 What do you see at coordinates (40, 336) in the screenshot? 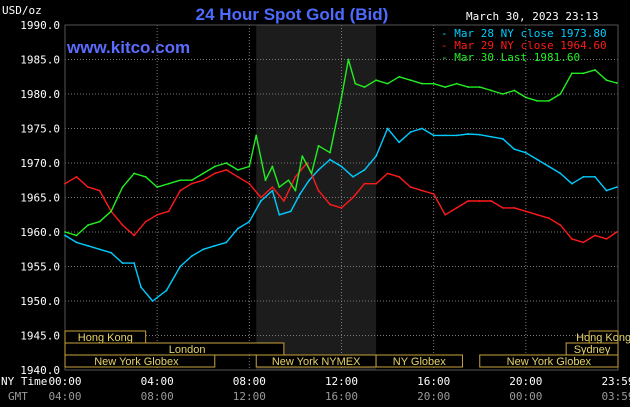
I see `y-tick-label: 1945.0` at bounding box center [40, 336].